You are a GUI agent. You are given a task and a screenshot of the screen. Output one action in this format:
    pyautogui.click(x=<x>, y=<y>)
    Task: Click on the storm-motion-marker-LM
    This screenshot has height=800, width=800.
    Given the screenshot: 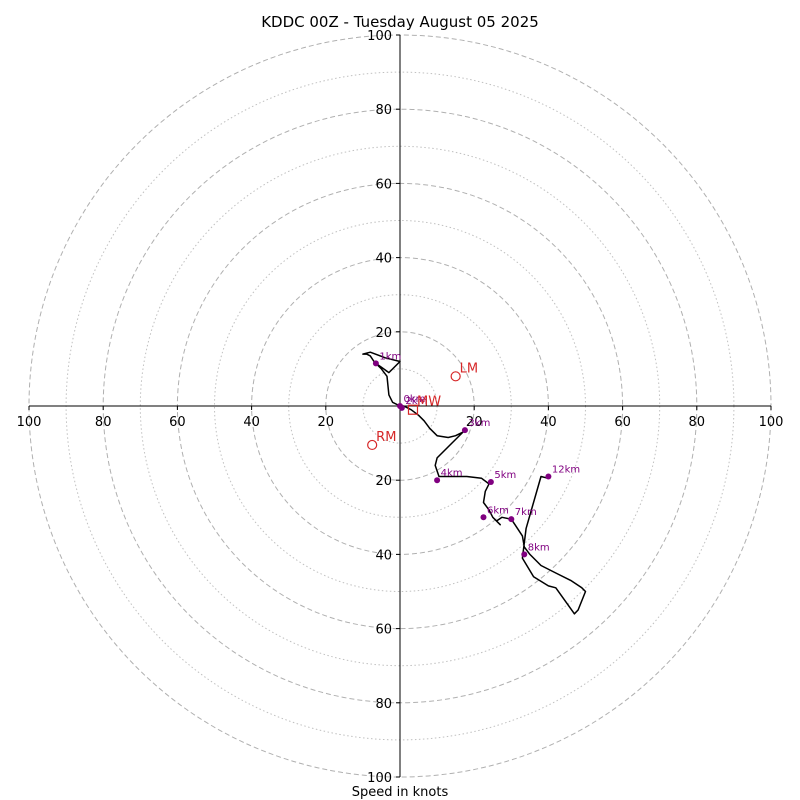 What is the action you would take?
    pyautogui.click(x=455, y=376)
    